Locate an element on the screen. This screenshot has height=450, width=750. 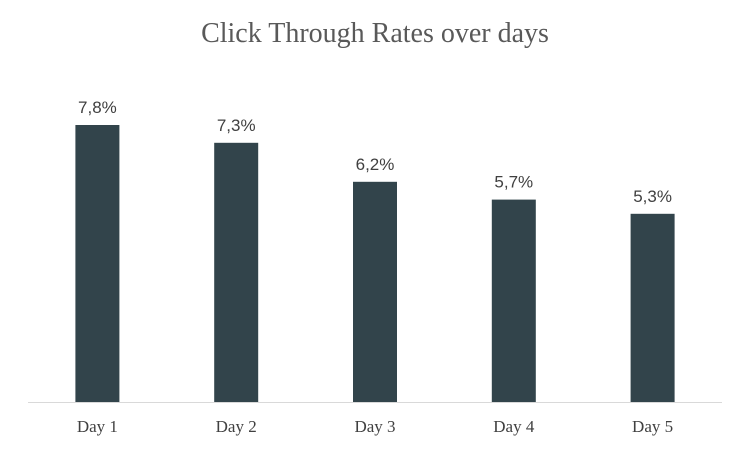
x-tick-label-2: Day 2 is located at coordinates (236, 426).